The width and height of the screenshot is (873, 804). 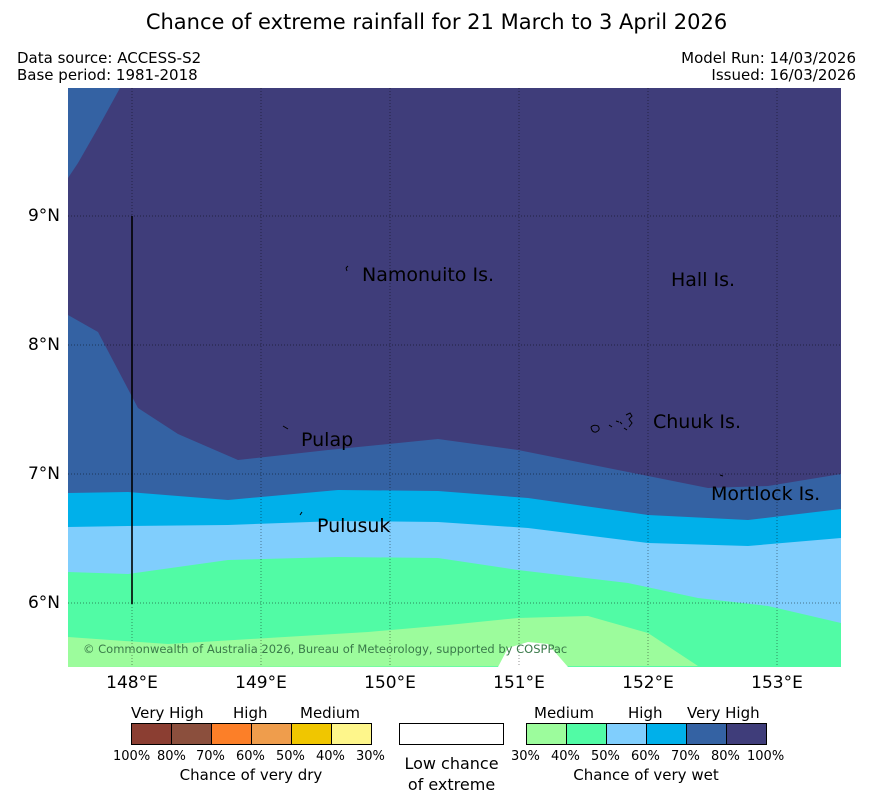 What do you see at coordinates (327, 440) in the screenshot?
I see `label-pulap: Pulap` at bounding box center [327, 440].